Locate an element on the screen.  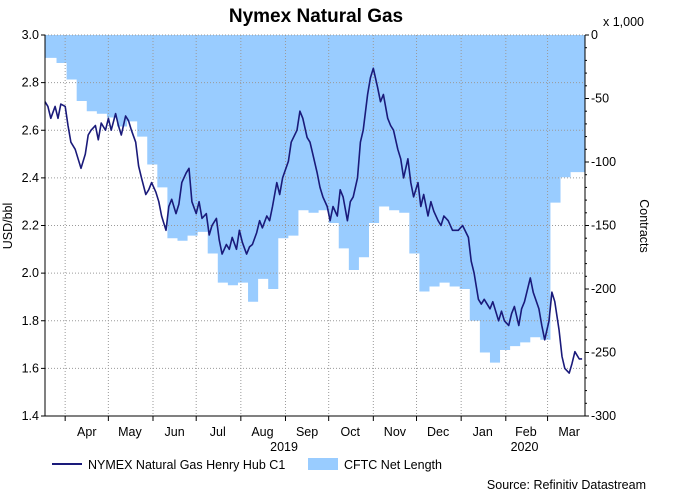
x-tick-label: Dec is located at coordinates (438, 432).